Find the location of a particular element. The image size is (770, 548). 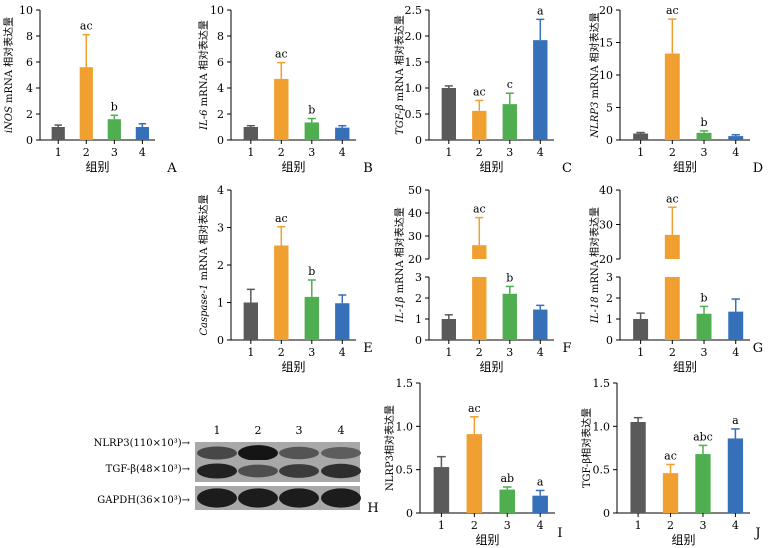

bar-F-2-low is located at coordinates (479, 308).